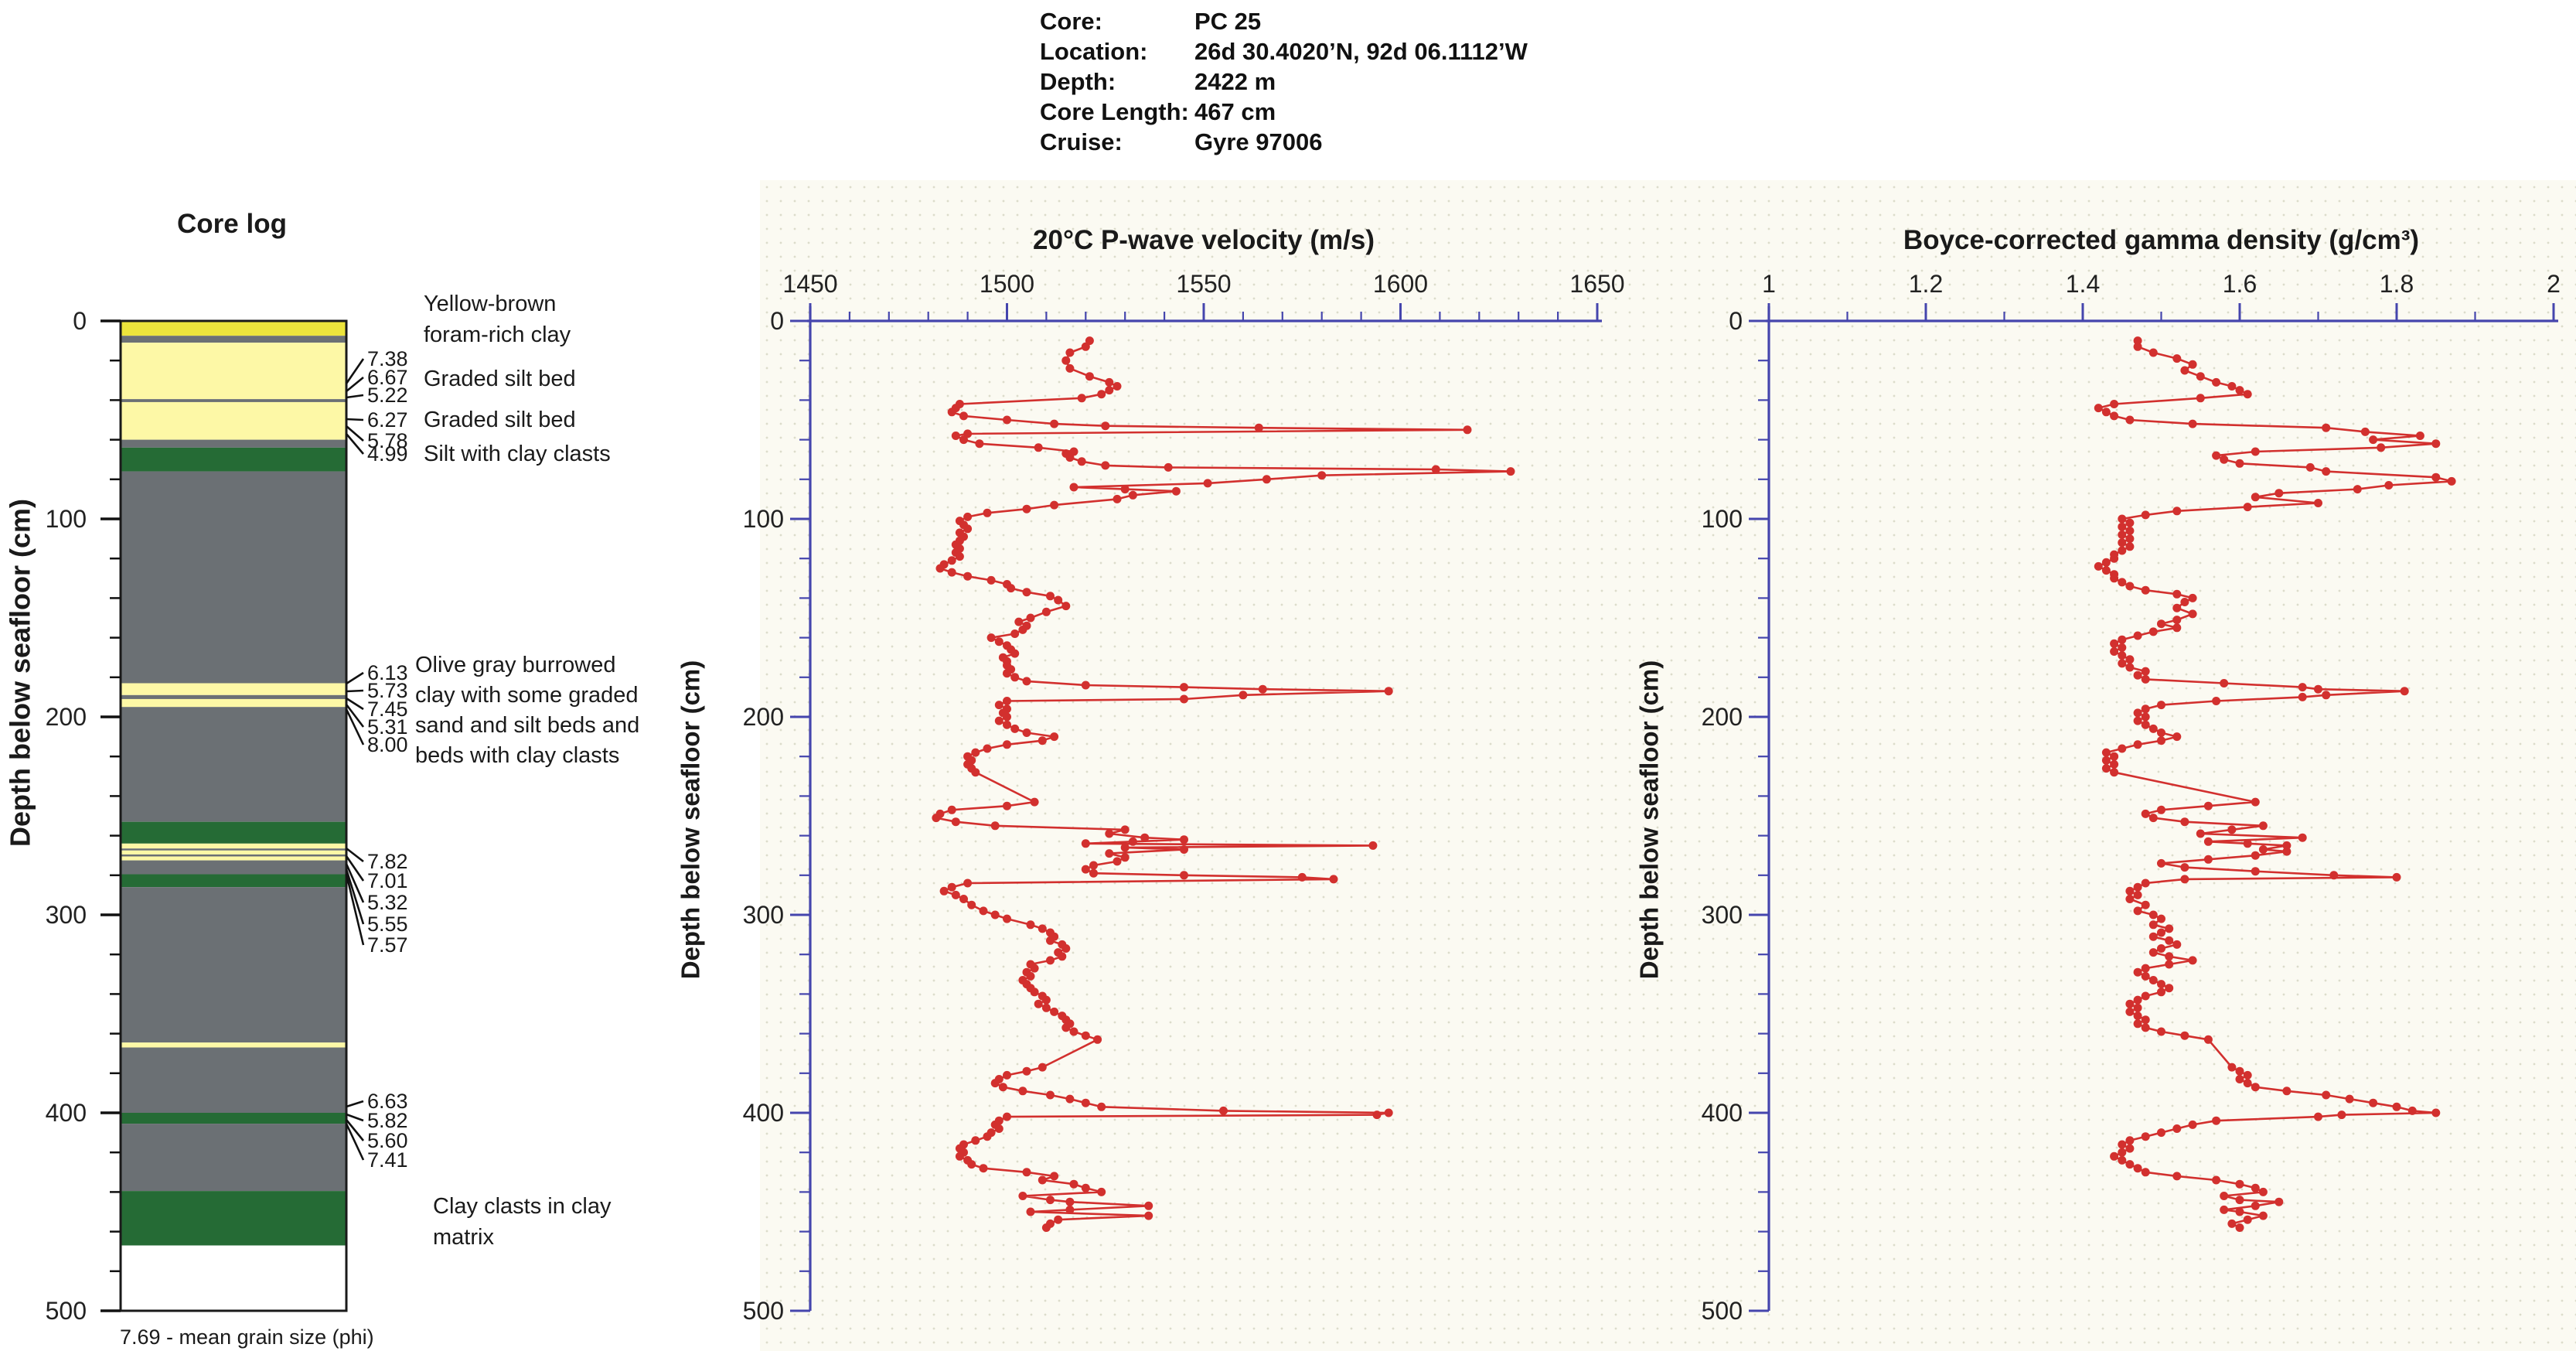 Image resolution: width=2576 pixels, height=1351 pixels. What do you see at coordinates (1926, 284) in the screenshot?
I see `x-tick-label: 1.2` at bounding box center [1926, 284].